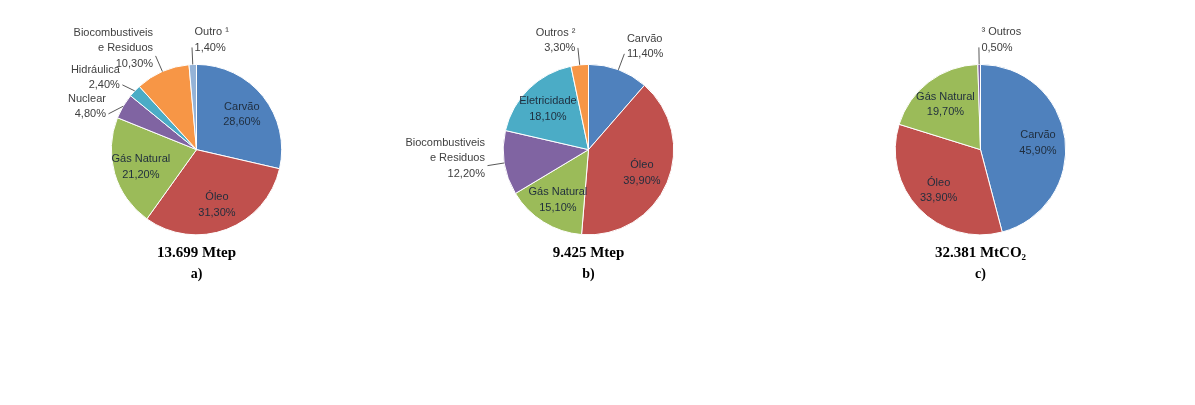 Image resolution: width=1195 pixels, height=405 pixels. I want to click on slice-label: ³ Outros, so click(1001, 31).